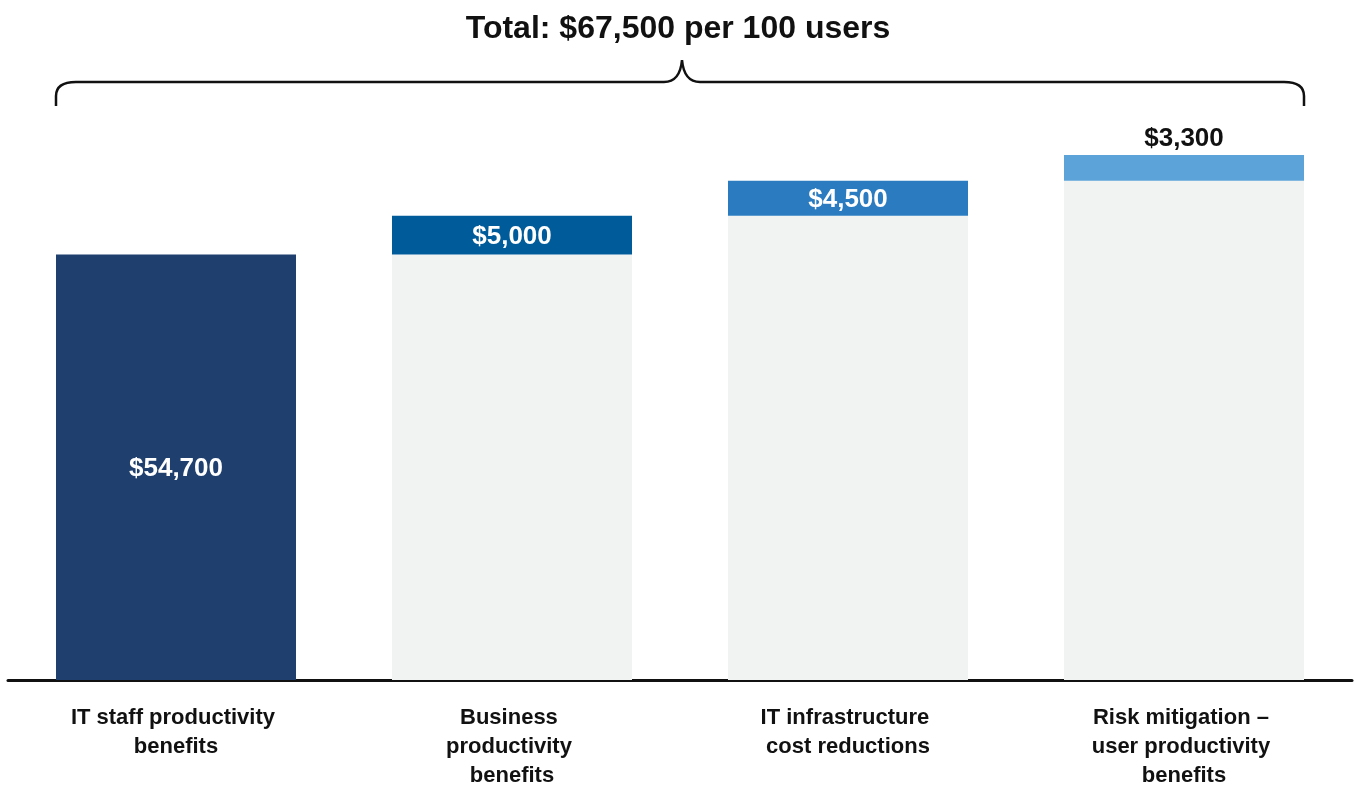 The width and height of the screenshot is (1356, 789). Describe the element at coordinates (1184, 137) in the screenshot. I see `data-label: $3,300` at that location.